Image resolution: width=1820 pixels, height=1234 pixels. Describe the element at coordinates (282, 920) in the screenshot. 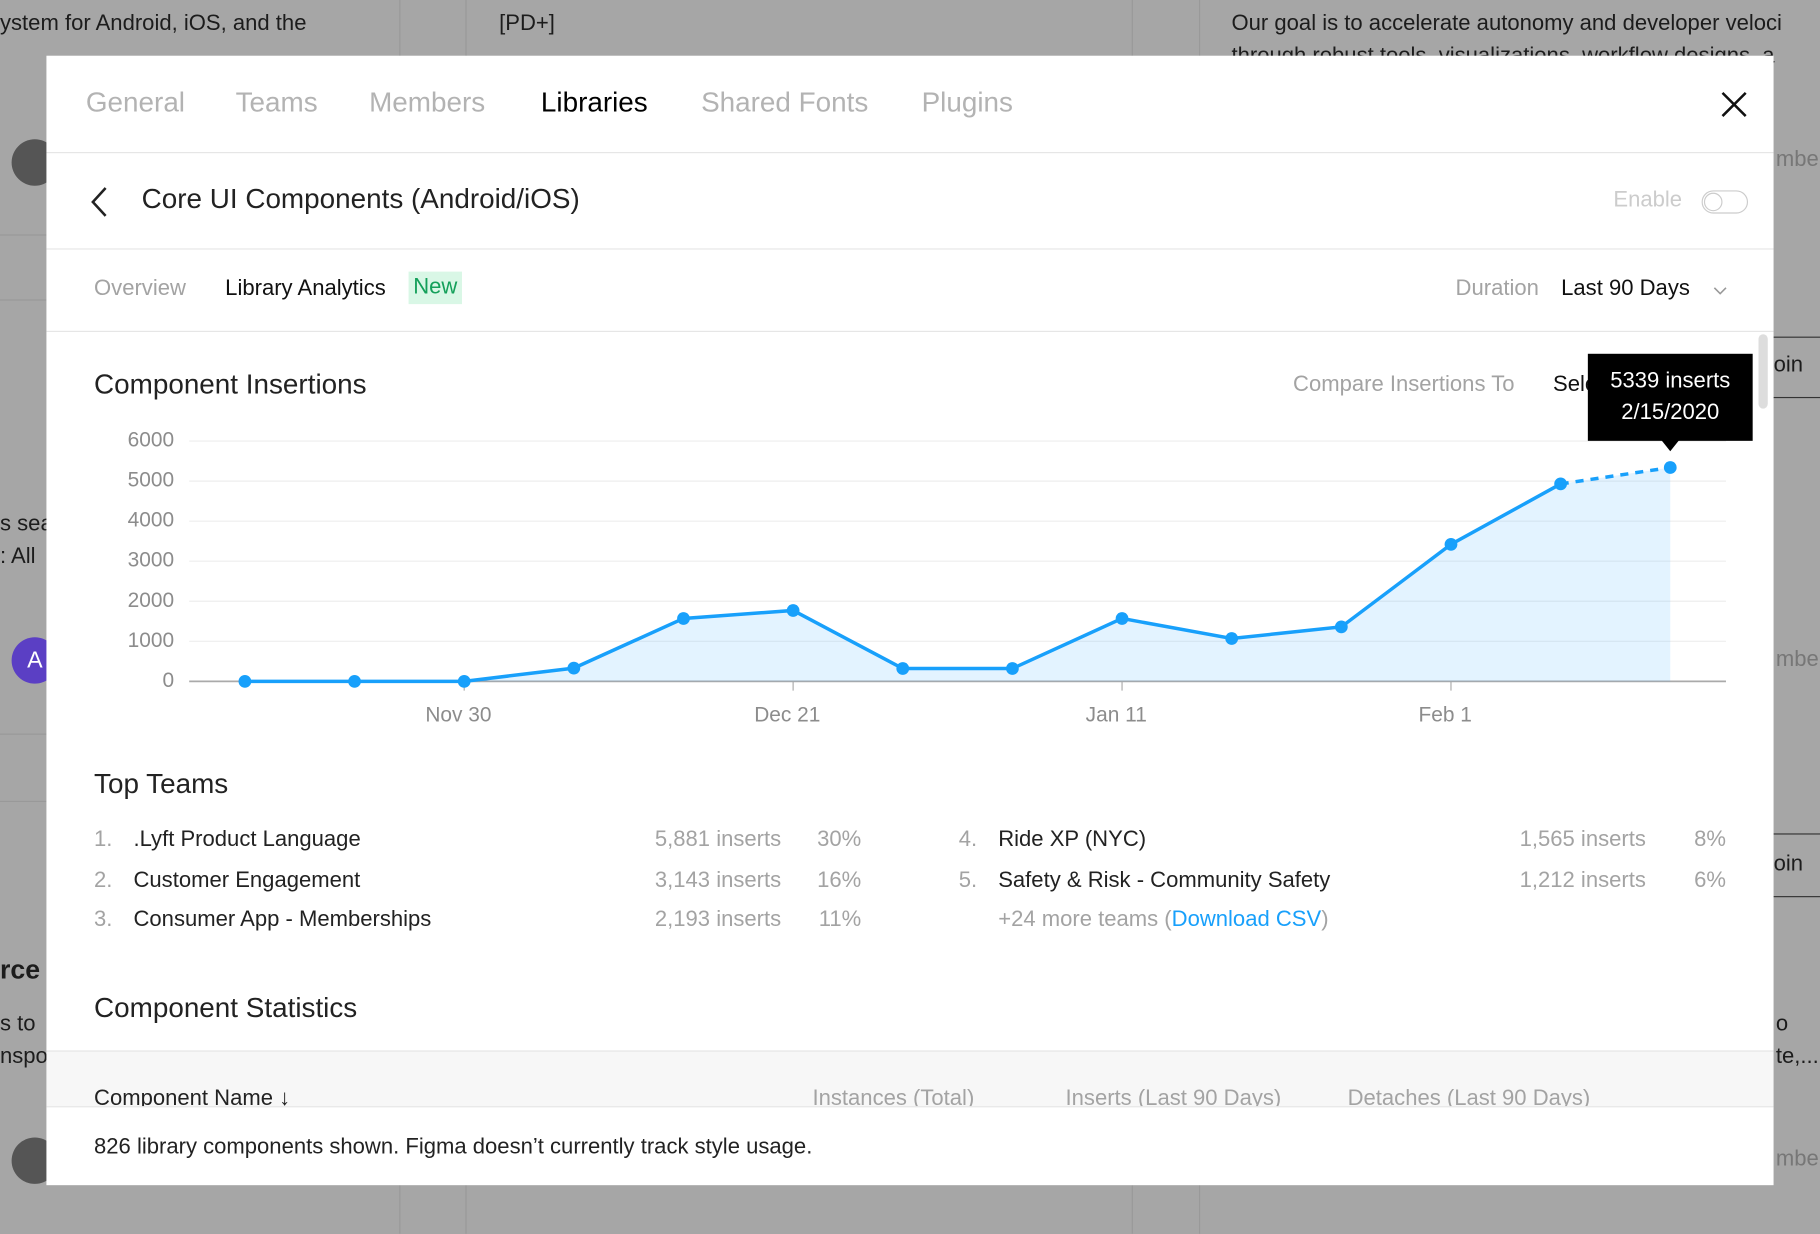

I see `team-name: Consumer App - Memberships` at that location.